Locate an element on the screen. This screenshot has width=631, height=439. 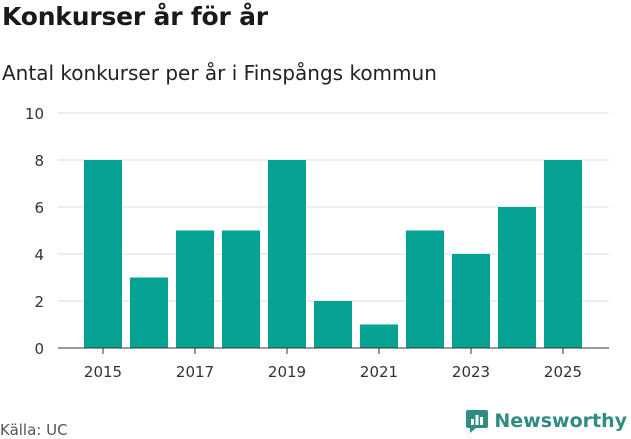
bar-2018 is located at coordinates (241, 289).